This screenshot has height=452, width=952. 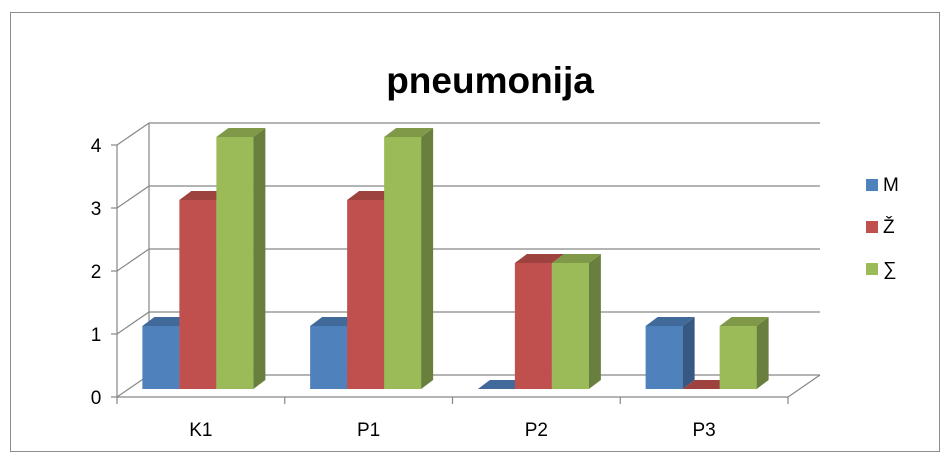 What do you see at coordinates (452, 430) in the screenshot?
I see `x-tick-labels: K1 P1 P2 P3` at bounding box center [452, 430].